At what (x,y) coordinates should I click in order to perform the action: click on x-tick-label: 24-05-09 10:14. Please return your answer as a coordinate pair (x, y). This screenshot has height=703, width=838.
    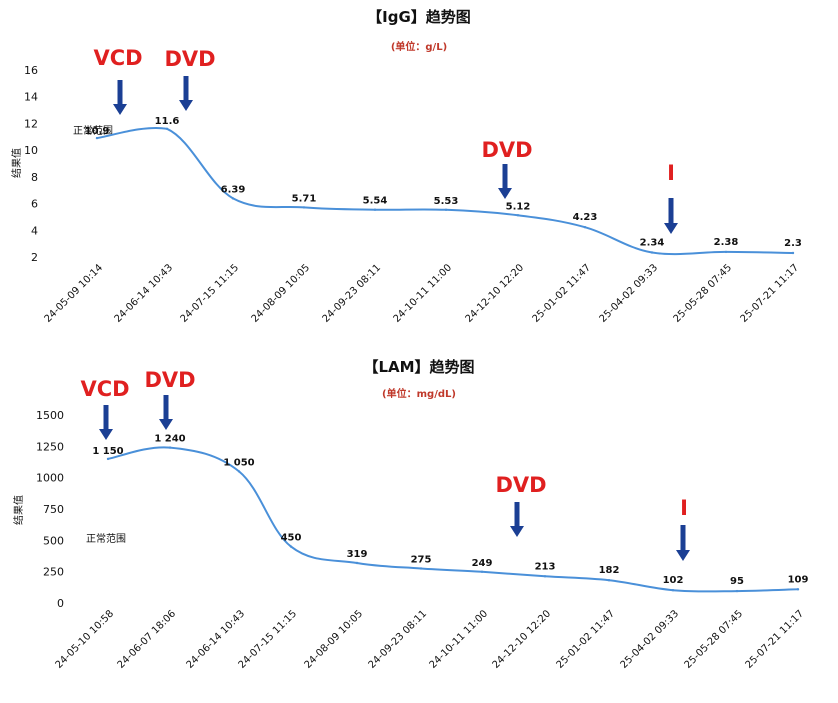
    Looking at the image, I should click on (74, 293).